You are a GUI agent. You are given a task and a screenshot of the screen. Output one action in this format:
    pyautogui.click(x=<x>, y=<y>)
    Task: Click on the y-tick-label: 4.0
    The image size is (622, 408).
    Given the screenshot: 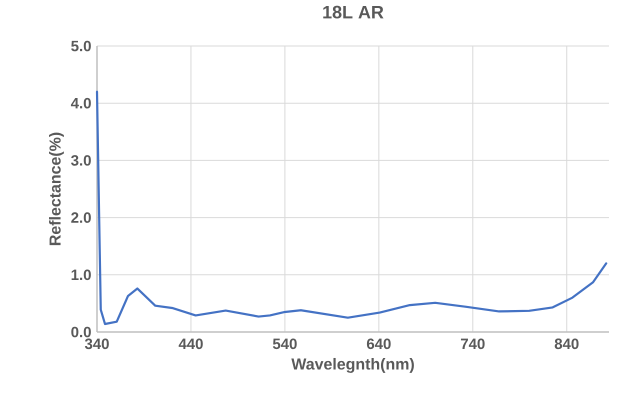 What is the action you would take?
    pyautogui.click(x=80, y=103)
    